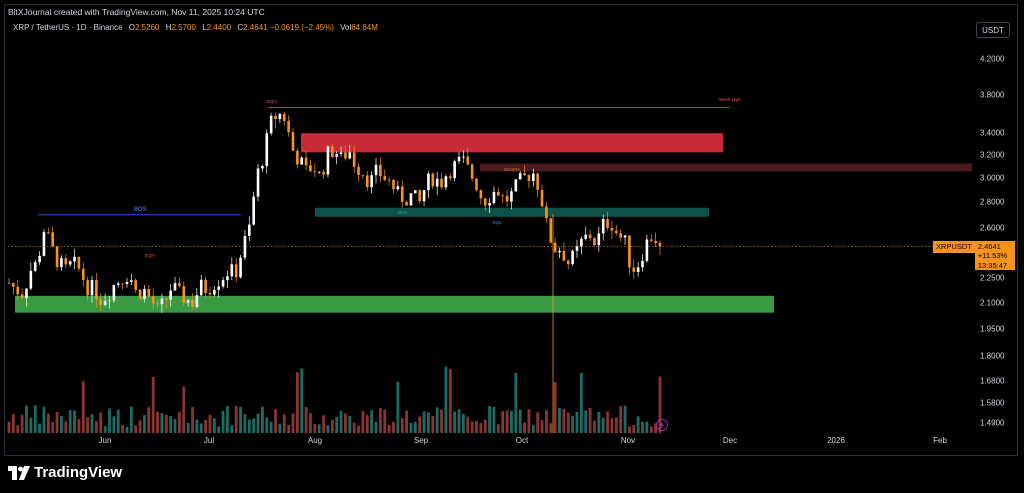  Describe the element at coordinates (131, 27) in the screenshot. I see `open-label: O` at that location.